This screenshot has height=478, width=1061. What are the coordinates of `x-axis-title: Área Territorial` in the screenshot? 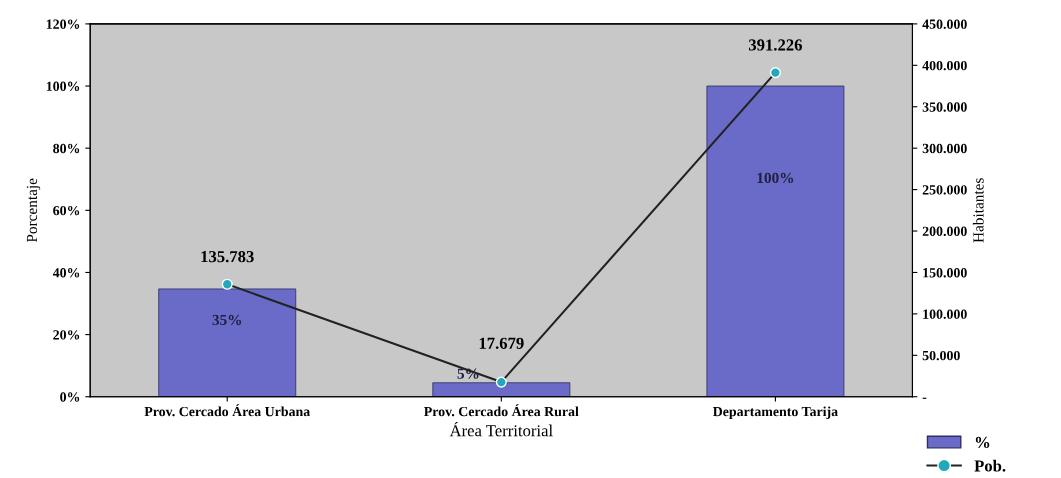 It's located at (501, 429).